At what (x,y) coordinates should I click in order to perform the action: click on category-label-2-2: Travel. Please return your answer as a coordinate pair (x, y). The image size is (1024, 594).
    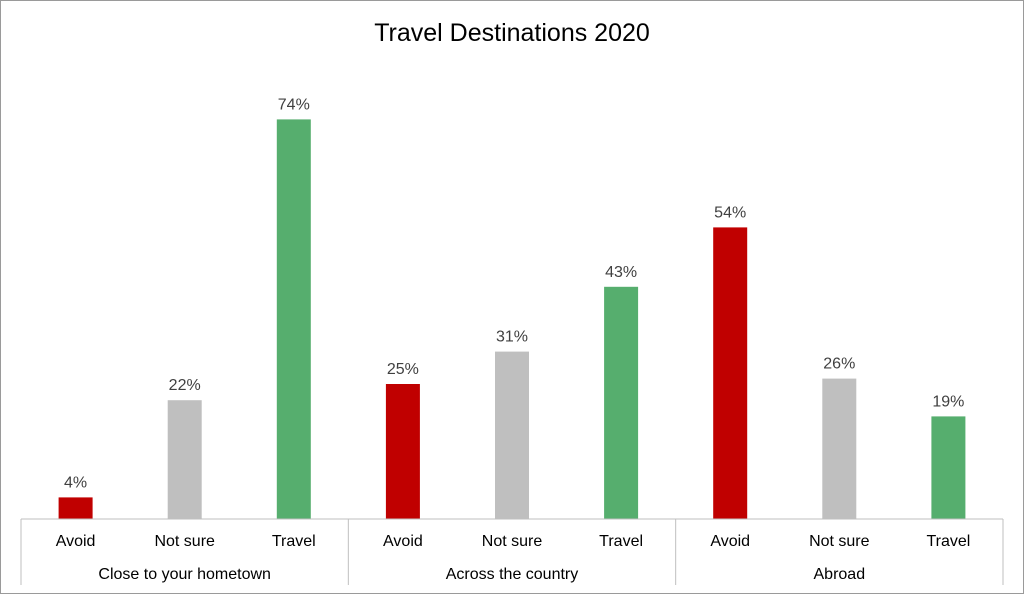
    Looking at the image, I should click on (948, 541).